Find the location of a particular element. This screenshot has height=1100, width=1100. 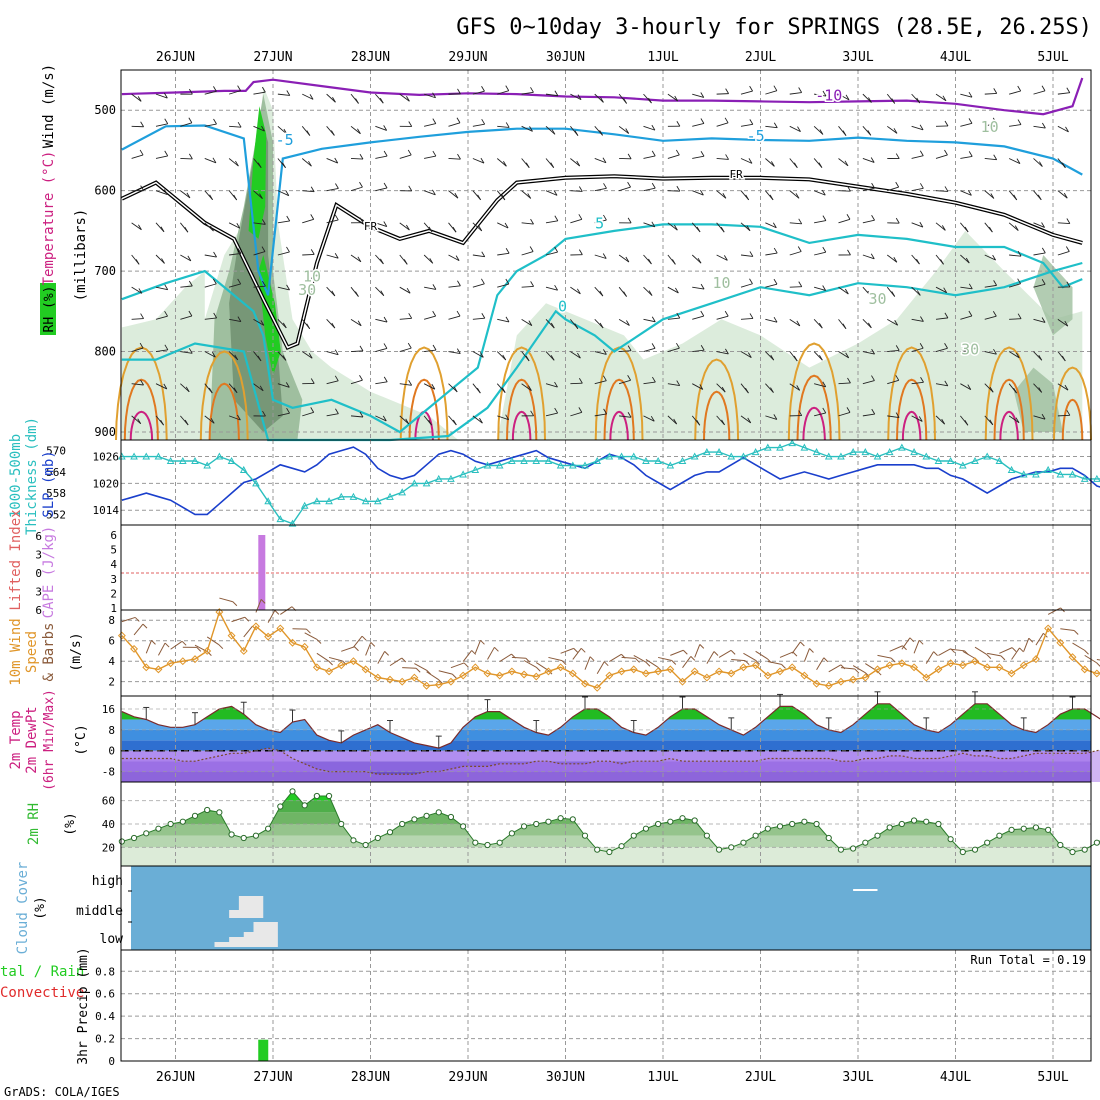

rh-shading is located at coordinates (1038, 399).